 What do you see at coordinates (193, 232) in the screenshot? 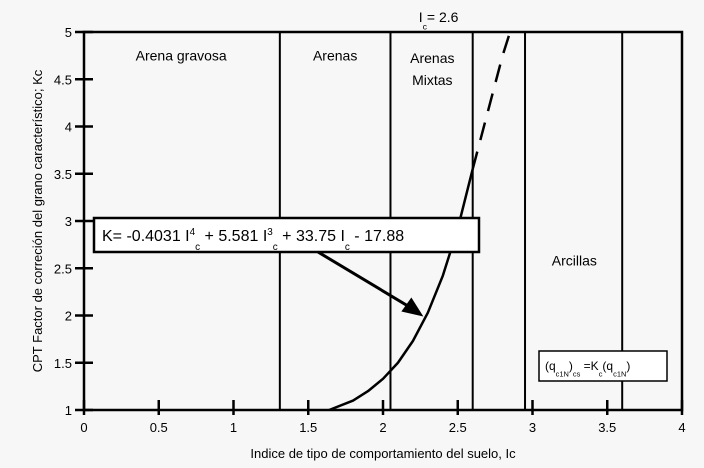
I see `text-span: 4` at bounding box center [193, 232].